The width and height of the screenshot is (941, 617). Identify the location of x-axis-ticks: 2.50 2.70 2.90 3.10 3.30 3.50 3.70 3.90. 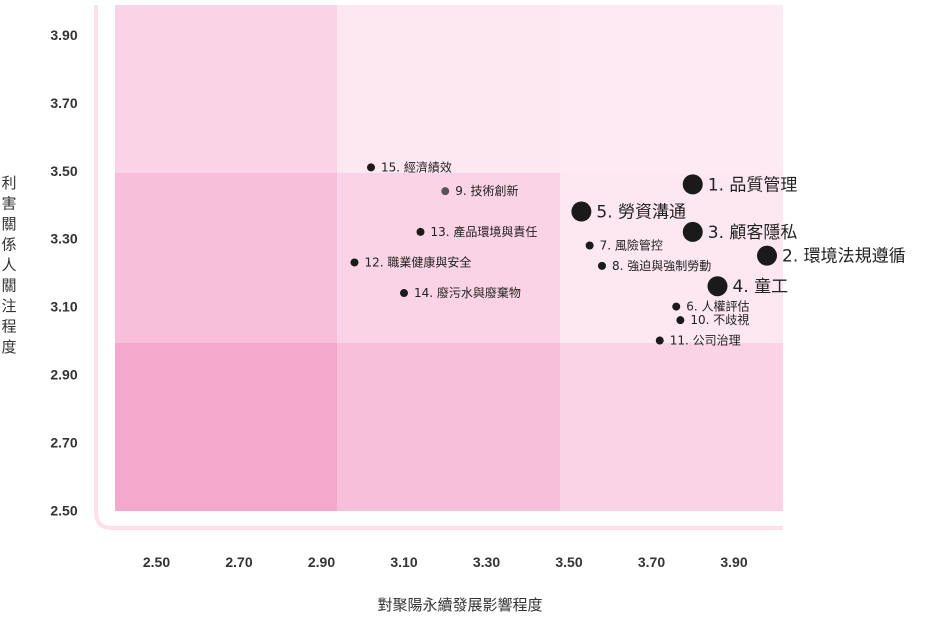
(445, 562).